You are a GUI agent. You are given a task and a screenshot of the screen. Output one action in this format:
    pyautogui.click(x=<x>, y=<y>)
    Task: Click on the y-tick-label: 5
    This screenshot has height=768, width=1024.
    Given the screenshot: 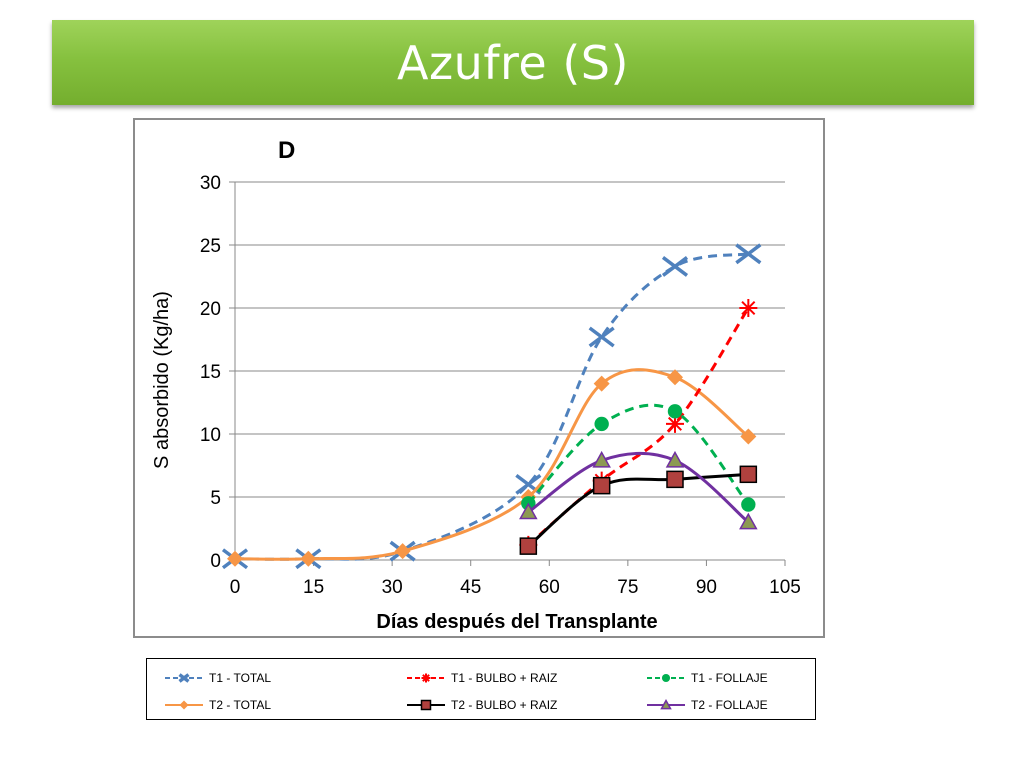 What is the action you would take?
    pyautogui.click(x=215, y=498)
    